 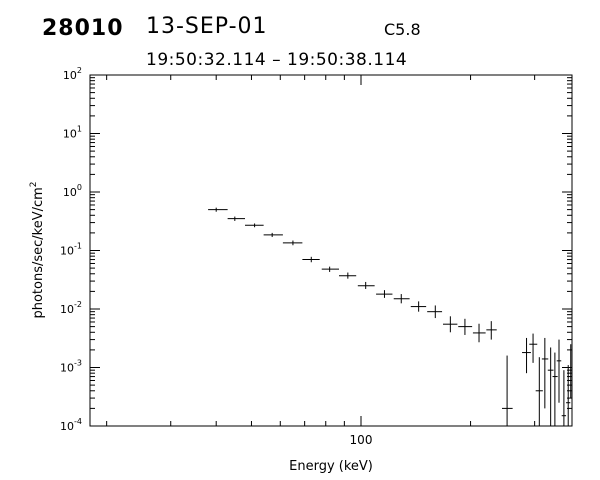 I want to click on y-axis-label: photons/sec/keV/cm2, so click(x=37, y=249).